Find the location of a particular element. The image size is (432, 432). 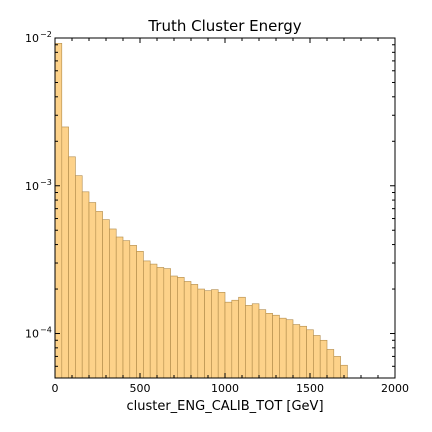

x-tick-label: 1500 is located at coordinates (310, 388).